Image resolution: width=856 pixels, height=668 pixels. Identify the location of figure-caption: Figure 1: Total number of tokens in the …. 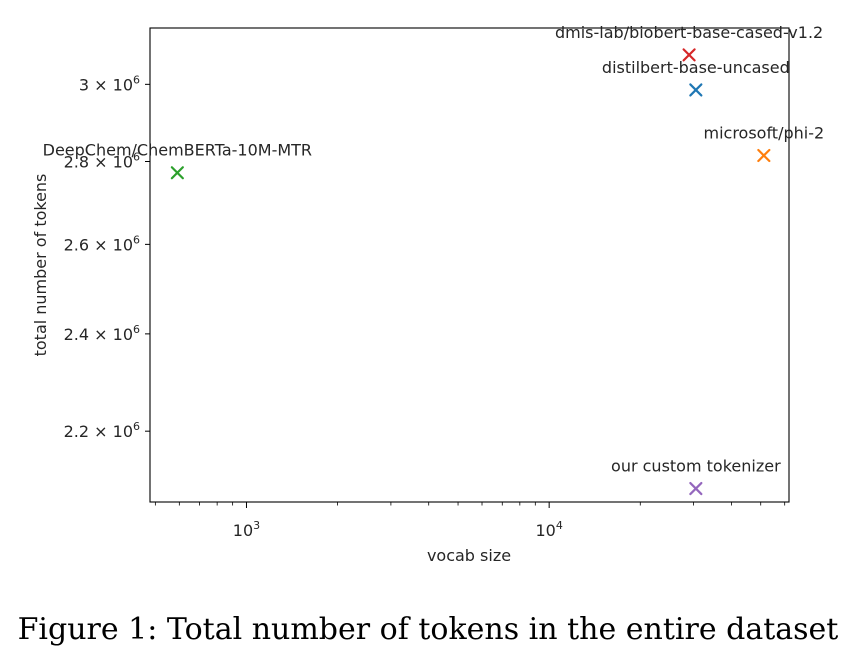
(428, 629).